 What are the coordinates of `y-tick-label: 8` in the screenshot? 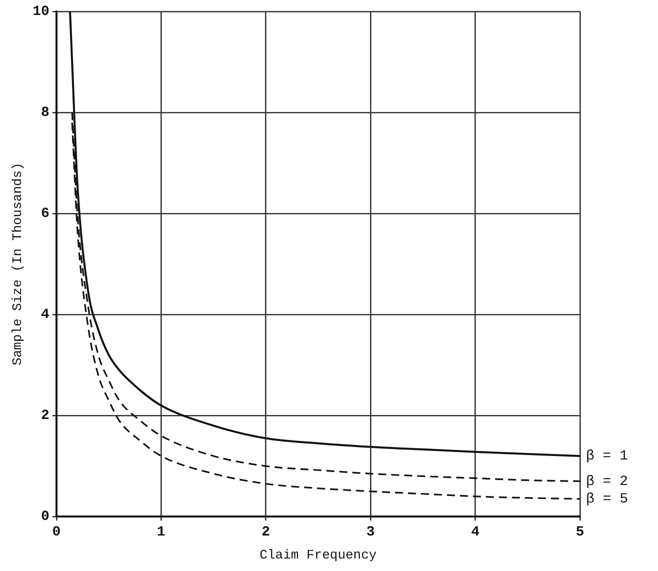 It's located at (45, 112).